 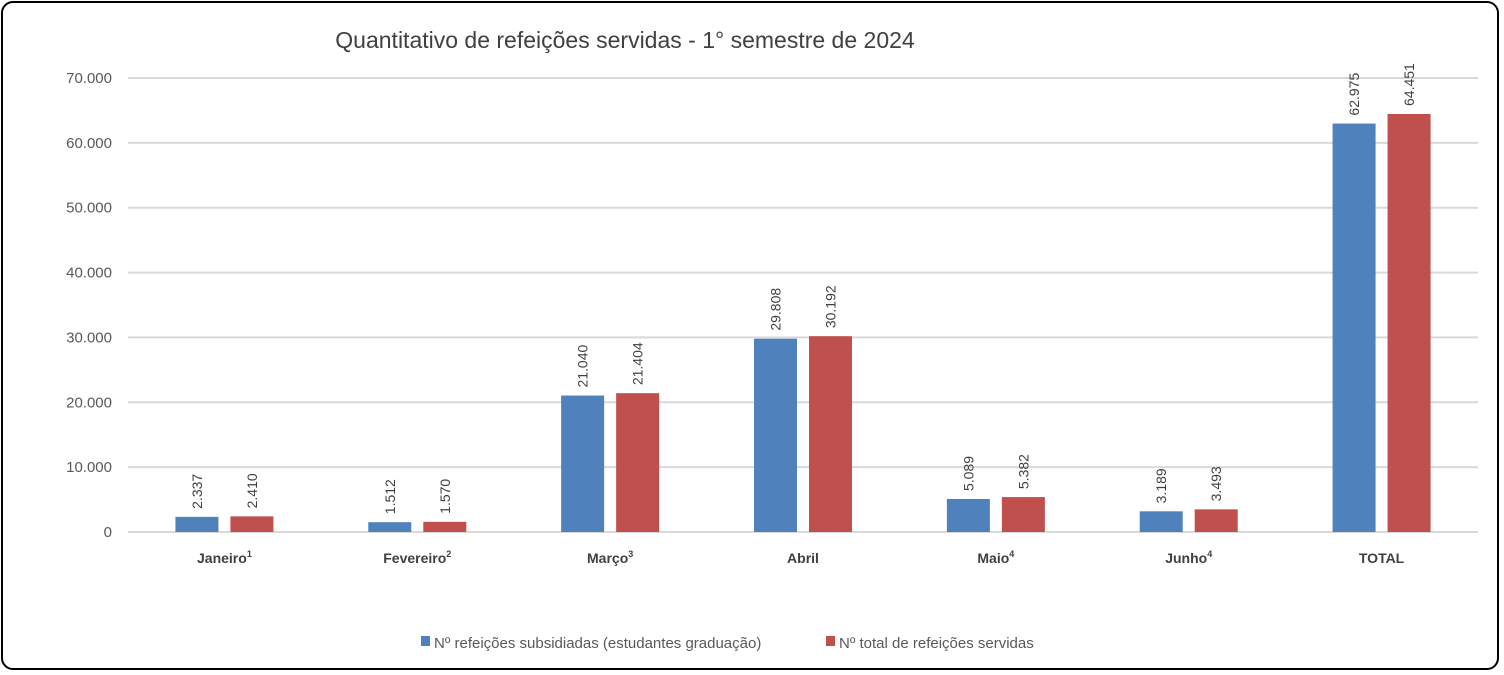 I want to click on data-label: 21.404, so click(x=638, y=363).